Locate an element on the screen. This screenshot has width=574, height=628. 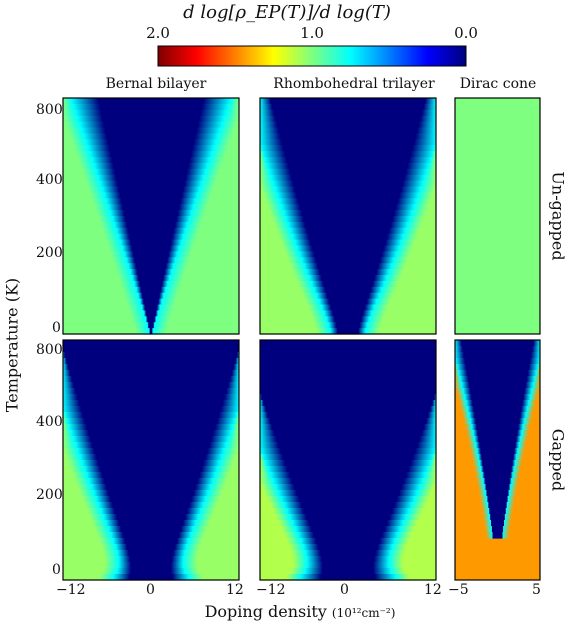
panel-frame is located at coordinates (348, 216).